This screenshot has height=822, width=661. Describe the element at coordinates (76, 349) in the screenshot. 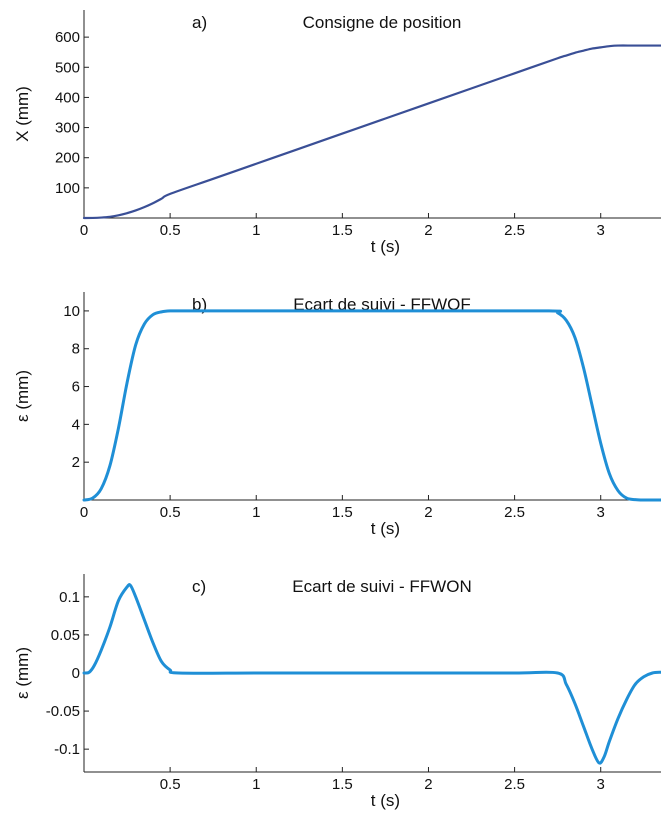

I see `y-tick-label: 8` at that location.